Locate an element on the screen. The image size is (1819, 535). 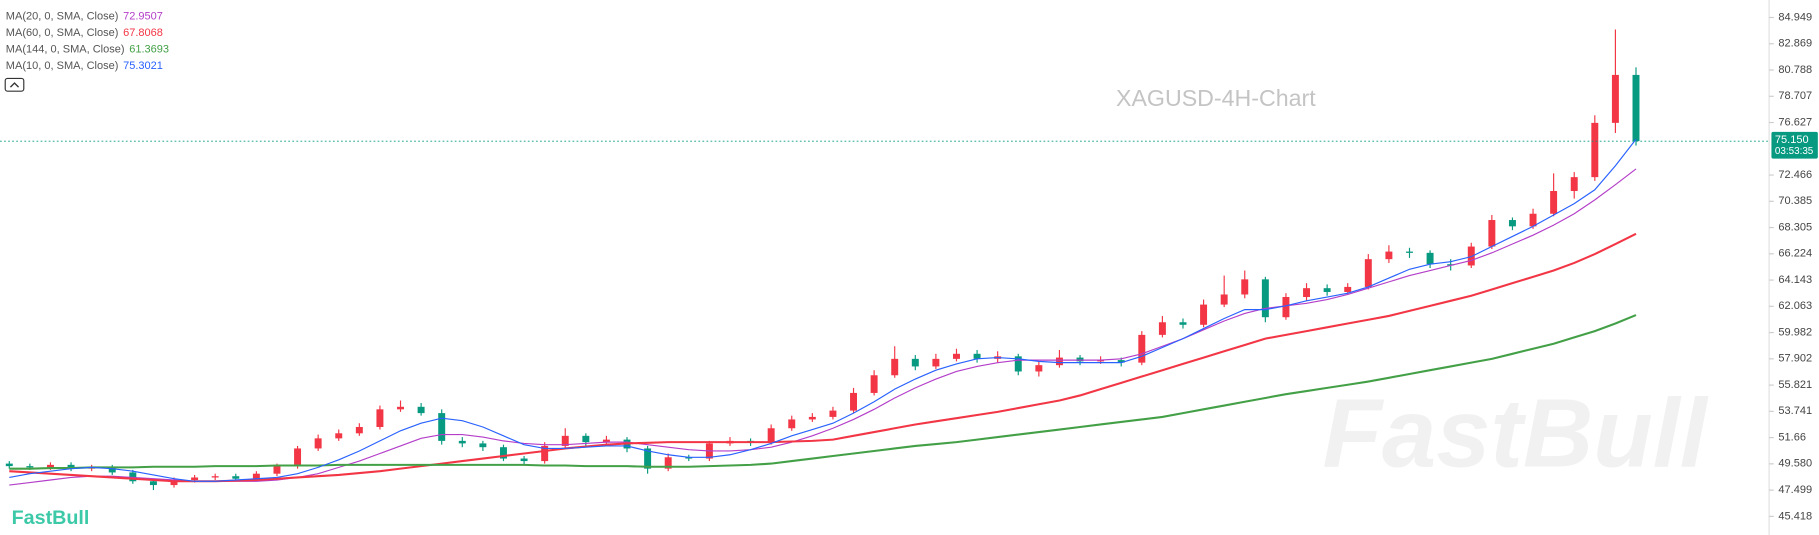
legend-entry: MA(20, 0, SMA, Close) 72.9507 is located at coordinates (84, 16).